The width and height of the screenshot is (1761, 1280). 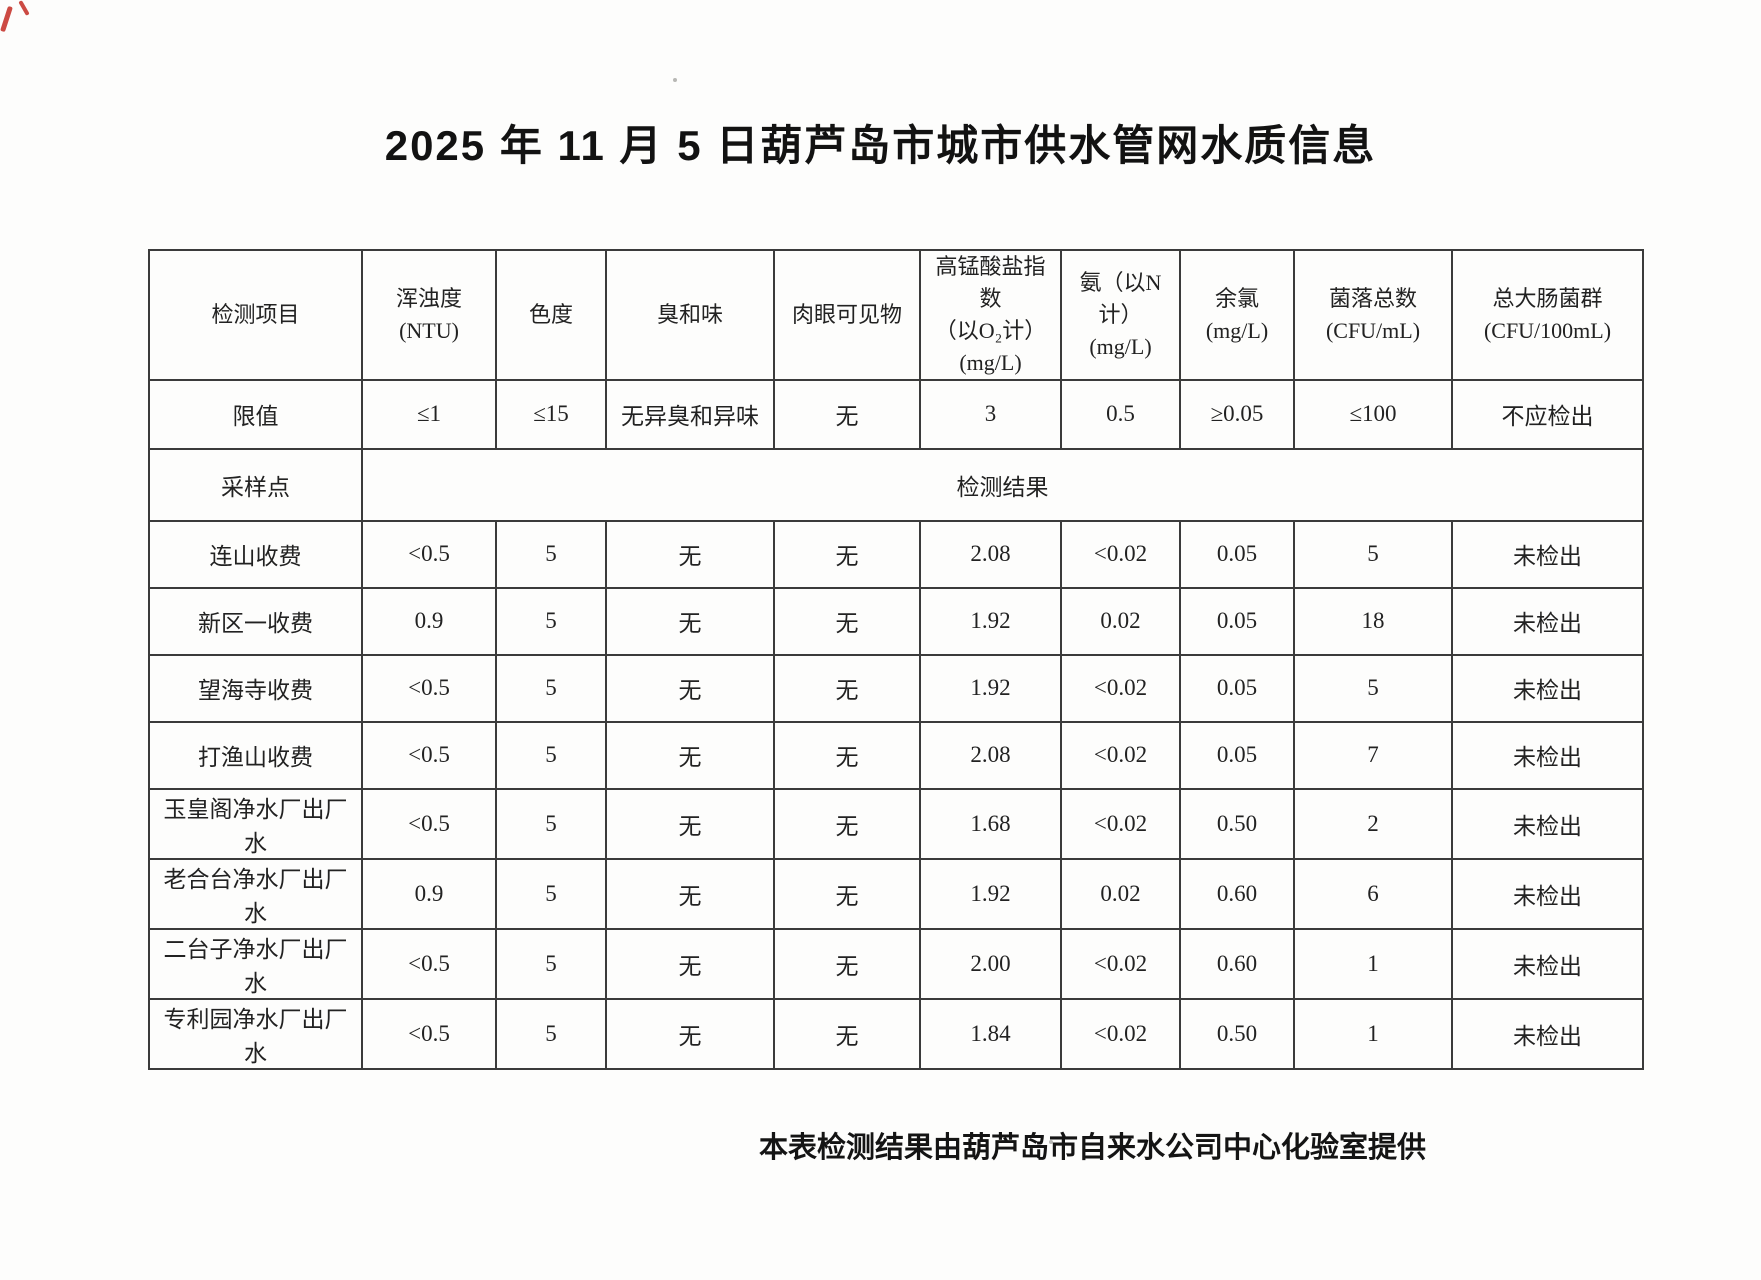 I want to click on limit-label: 限值, so click(x=255, y=414).